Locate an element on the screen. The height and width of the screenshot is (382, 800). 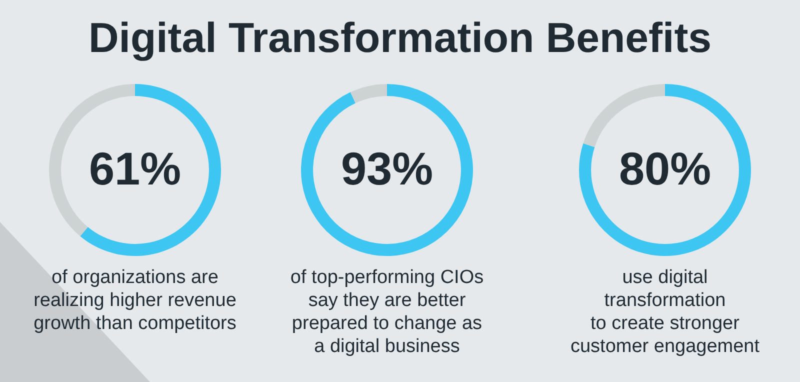
text: of organizations are realizing higher revenue growth than competitors is located at coordinates (135, 300).